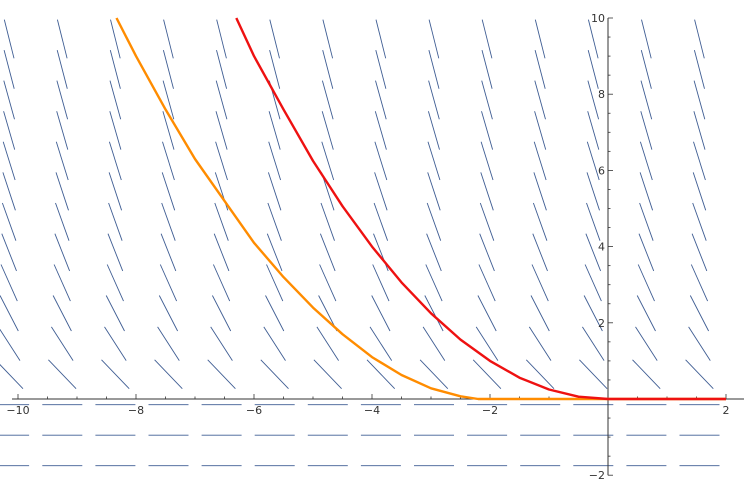  I want to click on y-tick-label: 6, so click(601, 170).